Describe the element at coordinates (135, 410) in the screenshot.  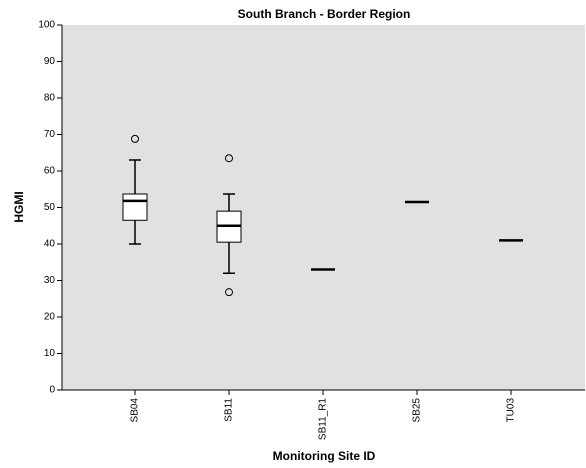
I see `x-tick-label: SB04` at that location.